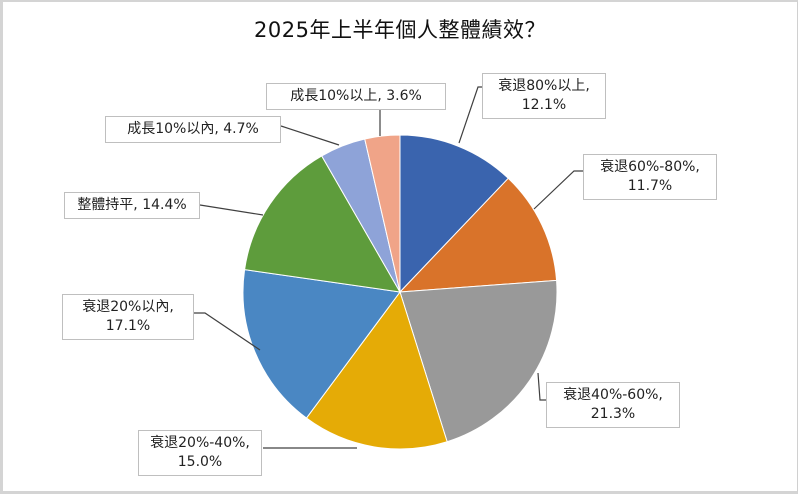 Image resolution: width=800 pixels, height=496 pixels. What do you see at coordinates (544, 105) in the screenshot?
I see `label-value: 12.1%` at bounding box center [544, 105].